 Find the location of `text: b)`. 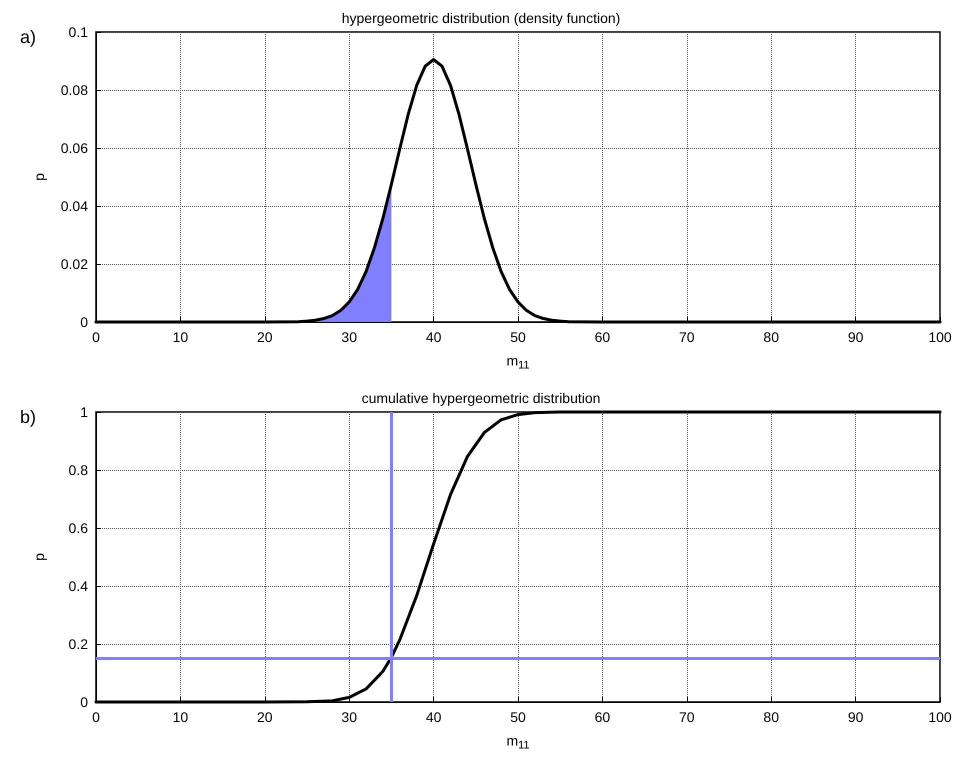

text: b) is located at coordinates (28, 417).